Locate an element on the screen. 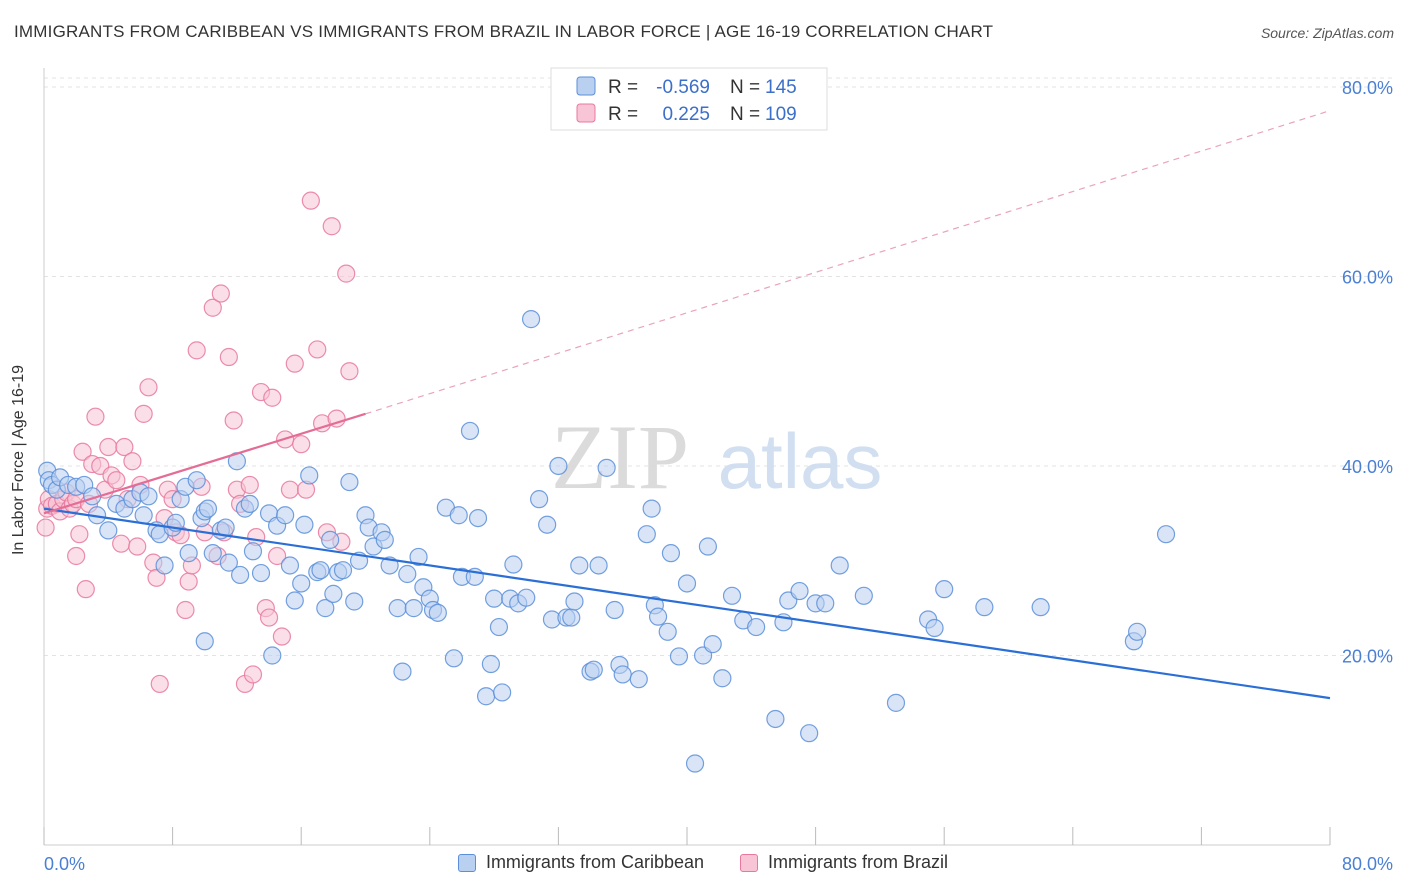 The image size is (1406, 892). legend-item-caribbean: Immigrants from Caribbean is located at coordinates (581, 862).